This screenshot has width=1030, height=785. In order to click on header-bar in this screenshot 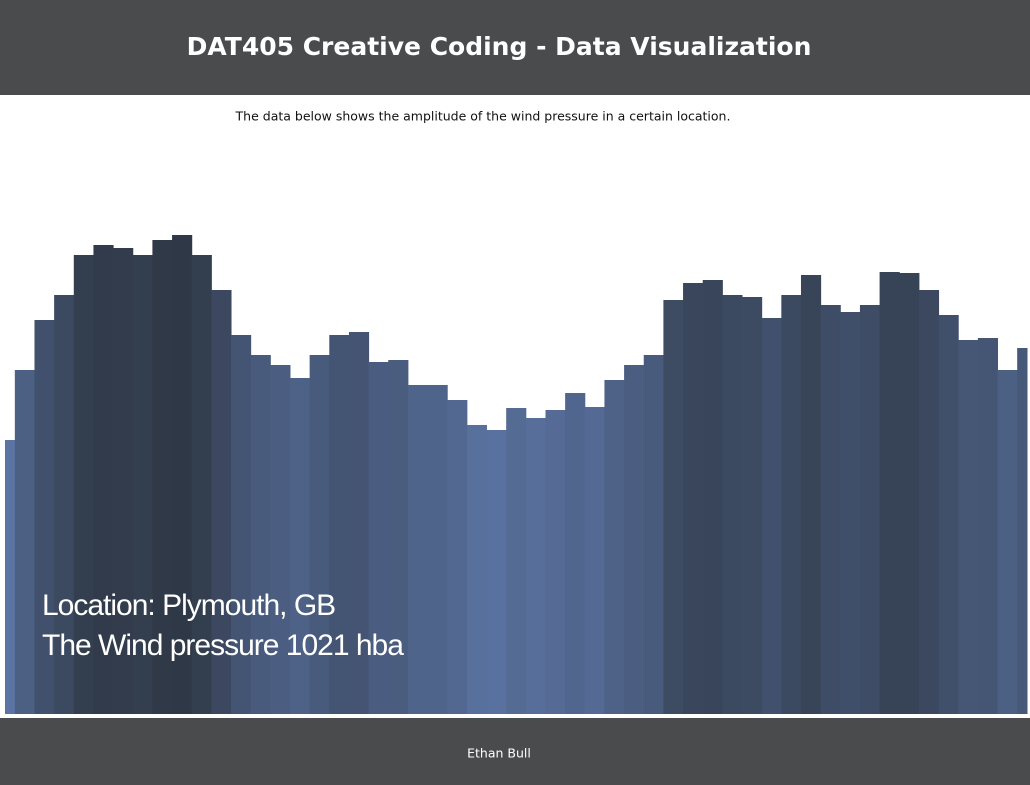, I will do `click(515, 47)`.